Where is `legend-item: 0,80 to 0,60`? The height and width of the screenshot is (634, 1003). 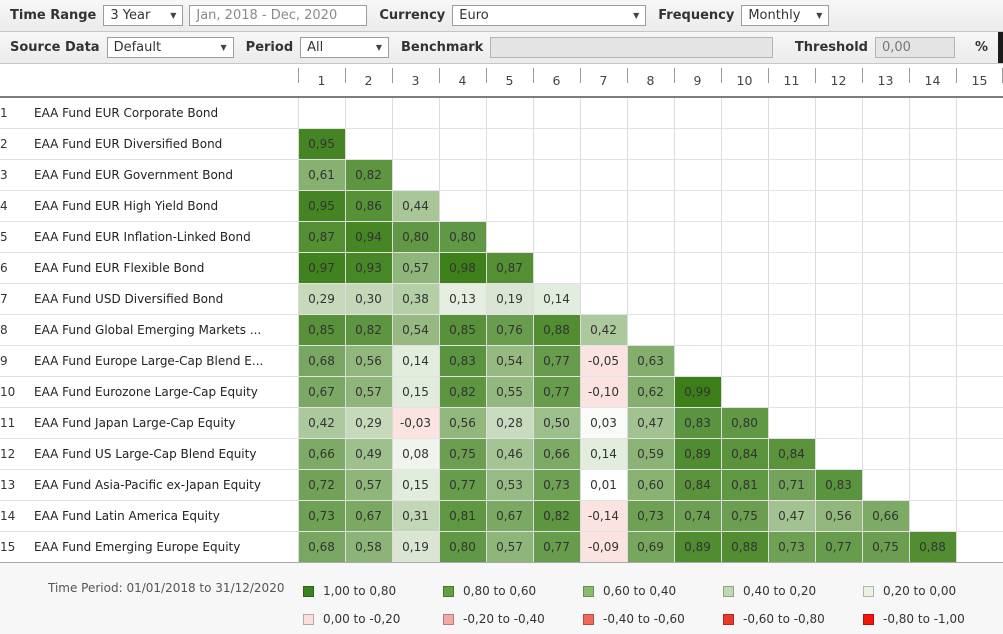
legend-item: 0,80 to 0,60 is located at coordinates (513, 591).